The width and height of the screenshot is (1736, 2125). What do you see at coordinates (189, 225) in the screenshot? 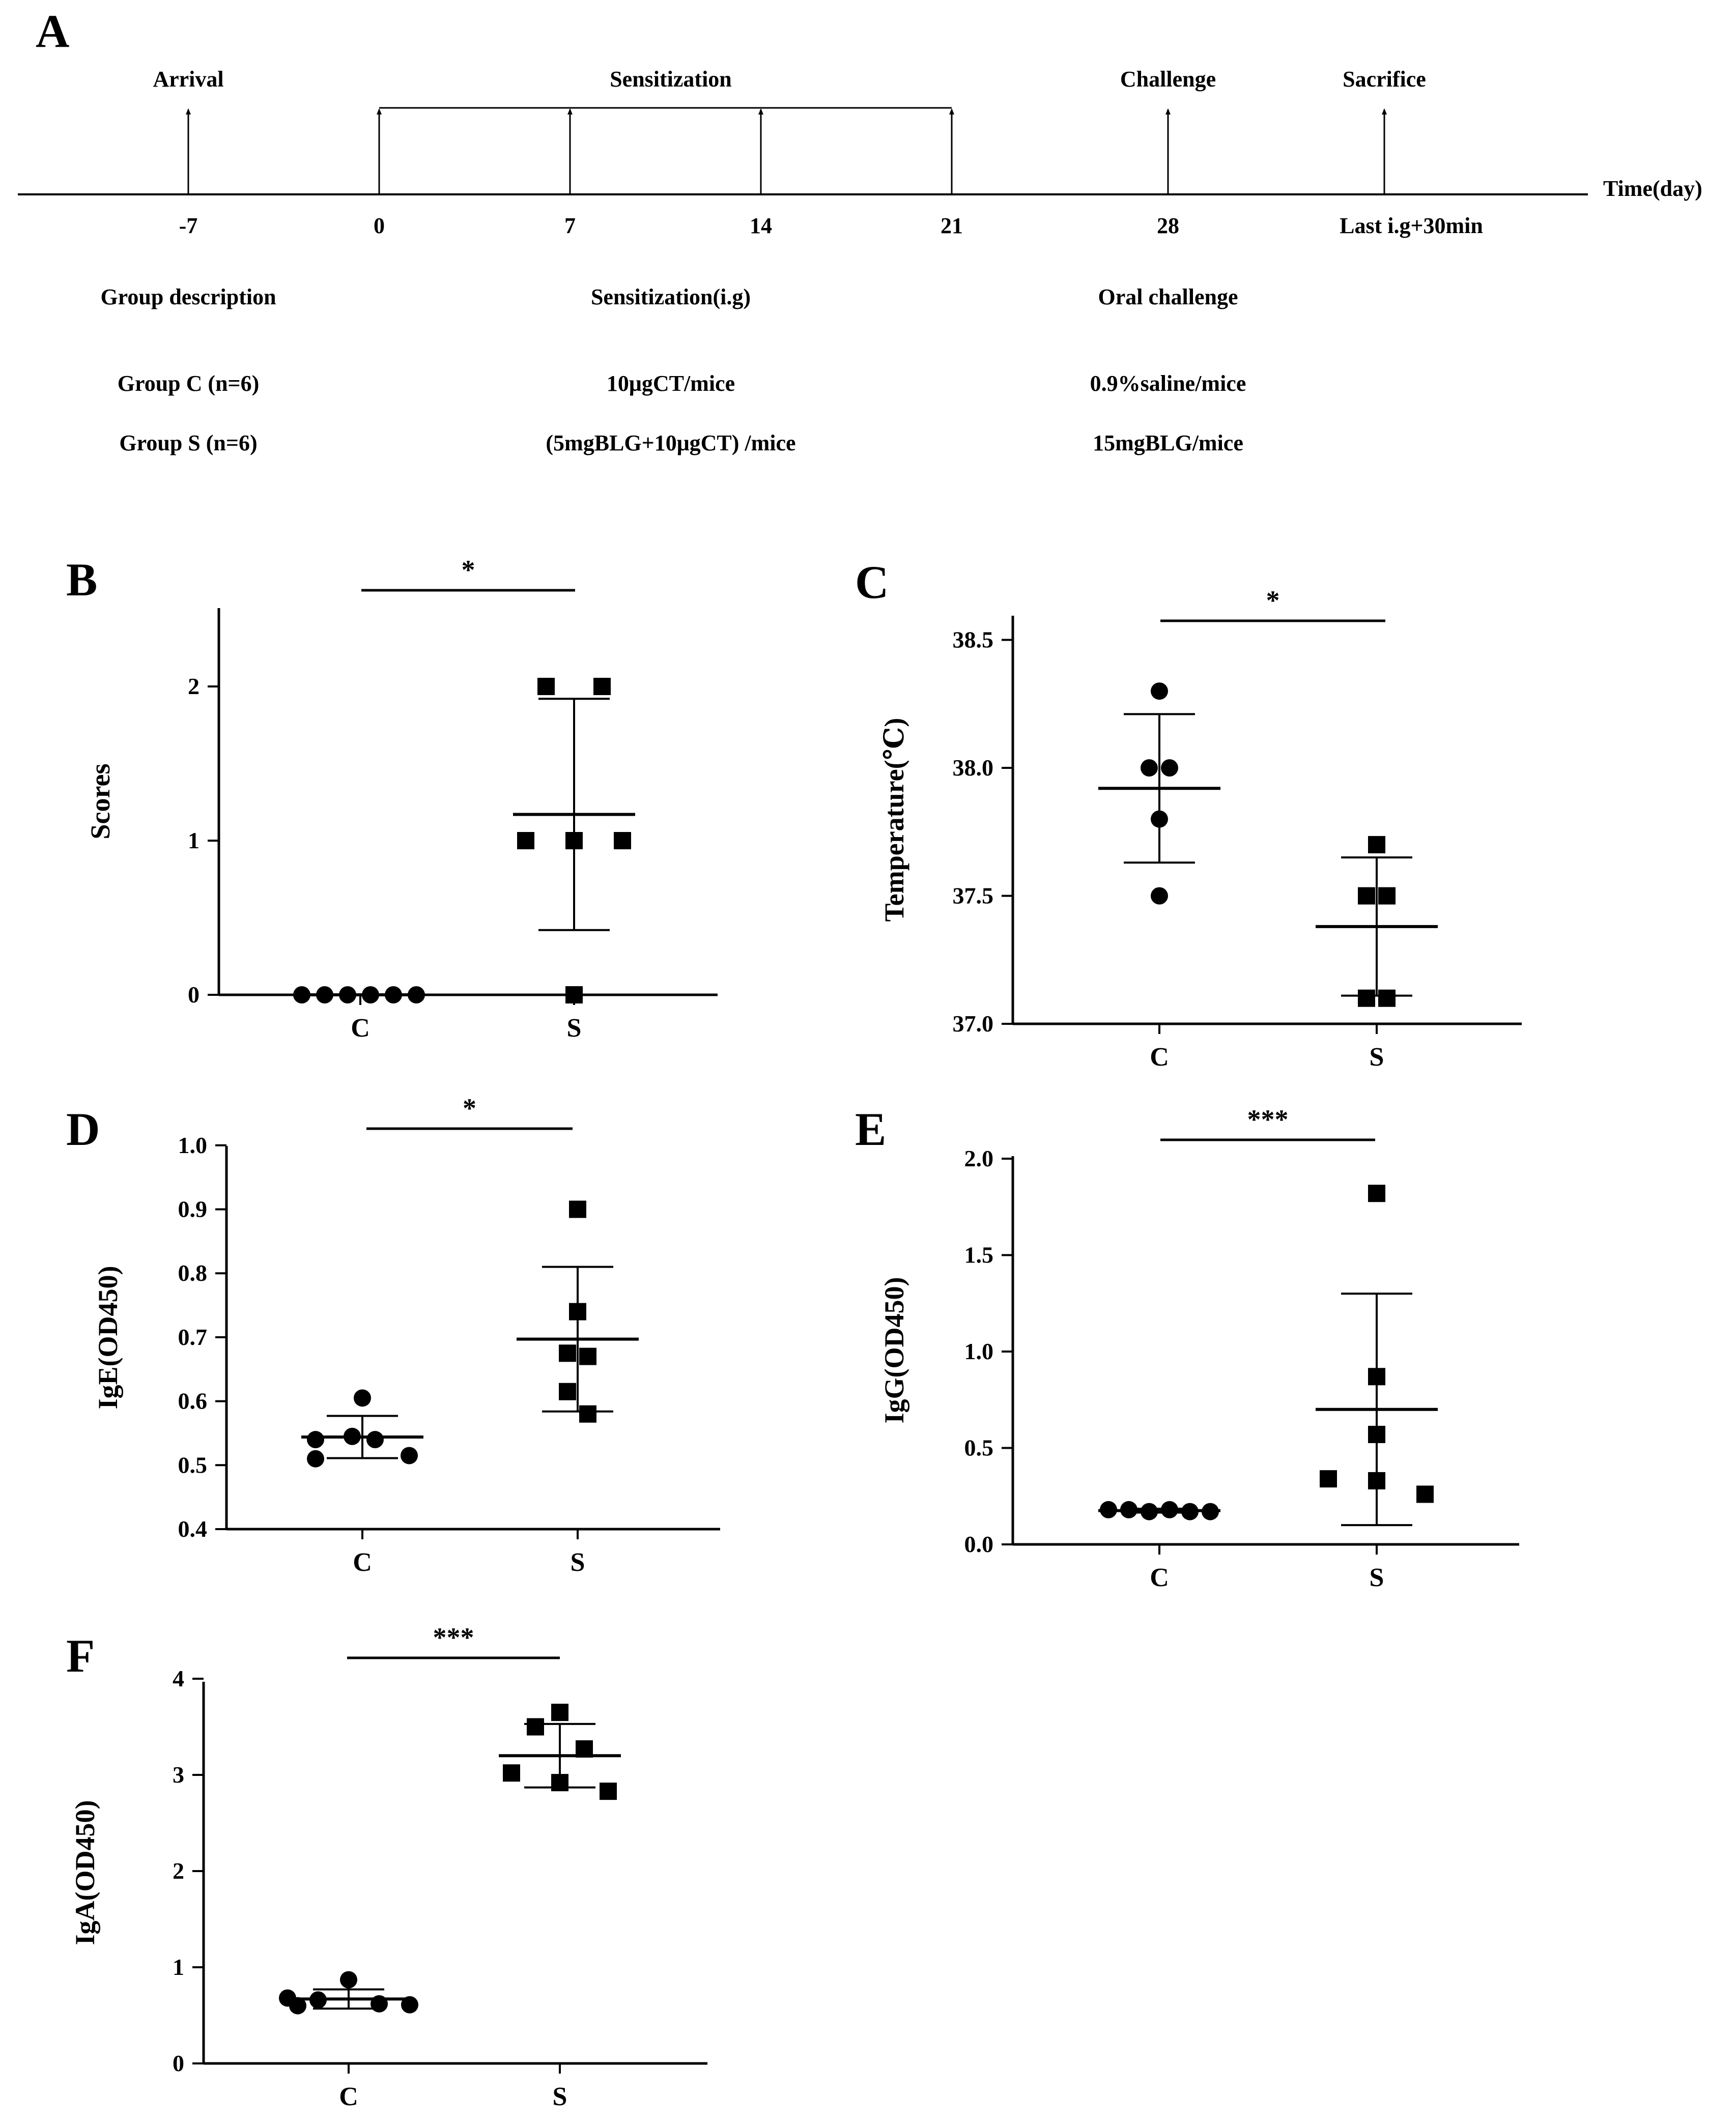
I see `timeline-tick-label-0: -7` at bounding box center [189, 225].